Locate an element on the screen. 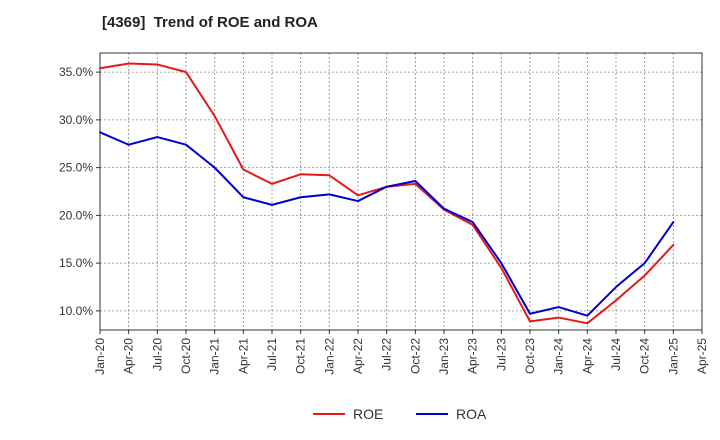 Image resolution: width=720 pixels, height=440 pixels. x-tick-label: Apr-20 is located at coordinates (129, 356).